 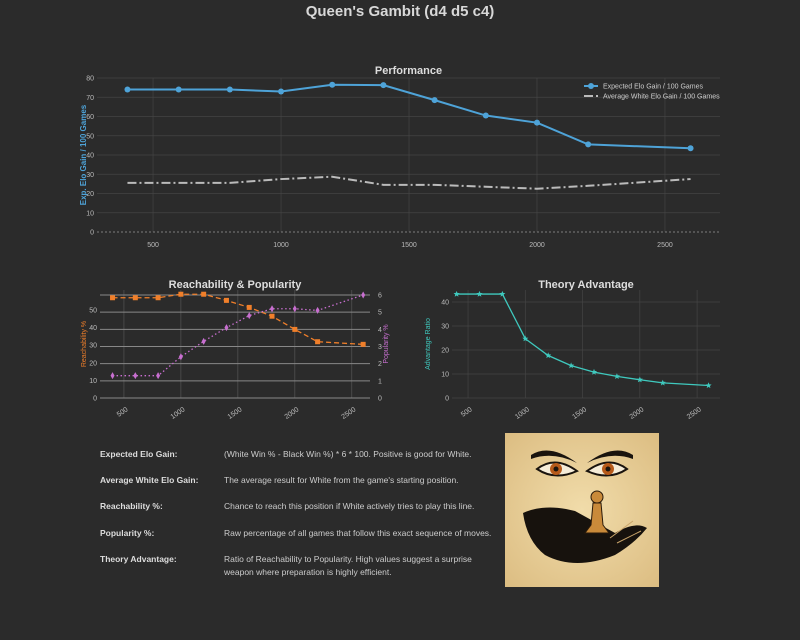 I want to click on y-axis-label: Exp. Elo Gain / 100 Games, so click(x=83, y=154).